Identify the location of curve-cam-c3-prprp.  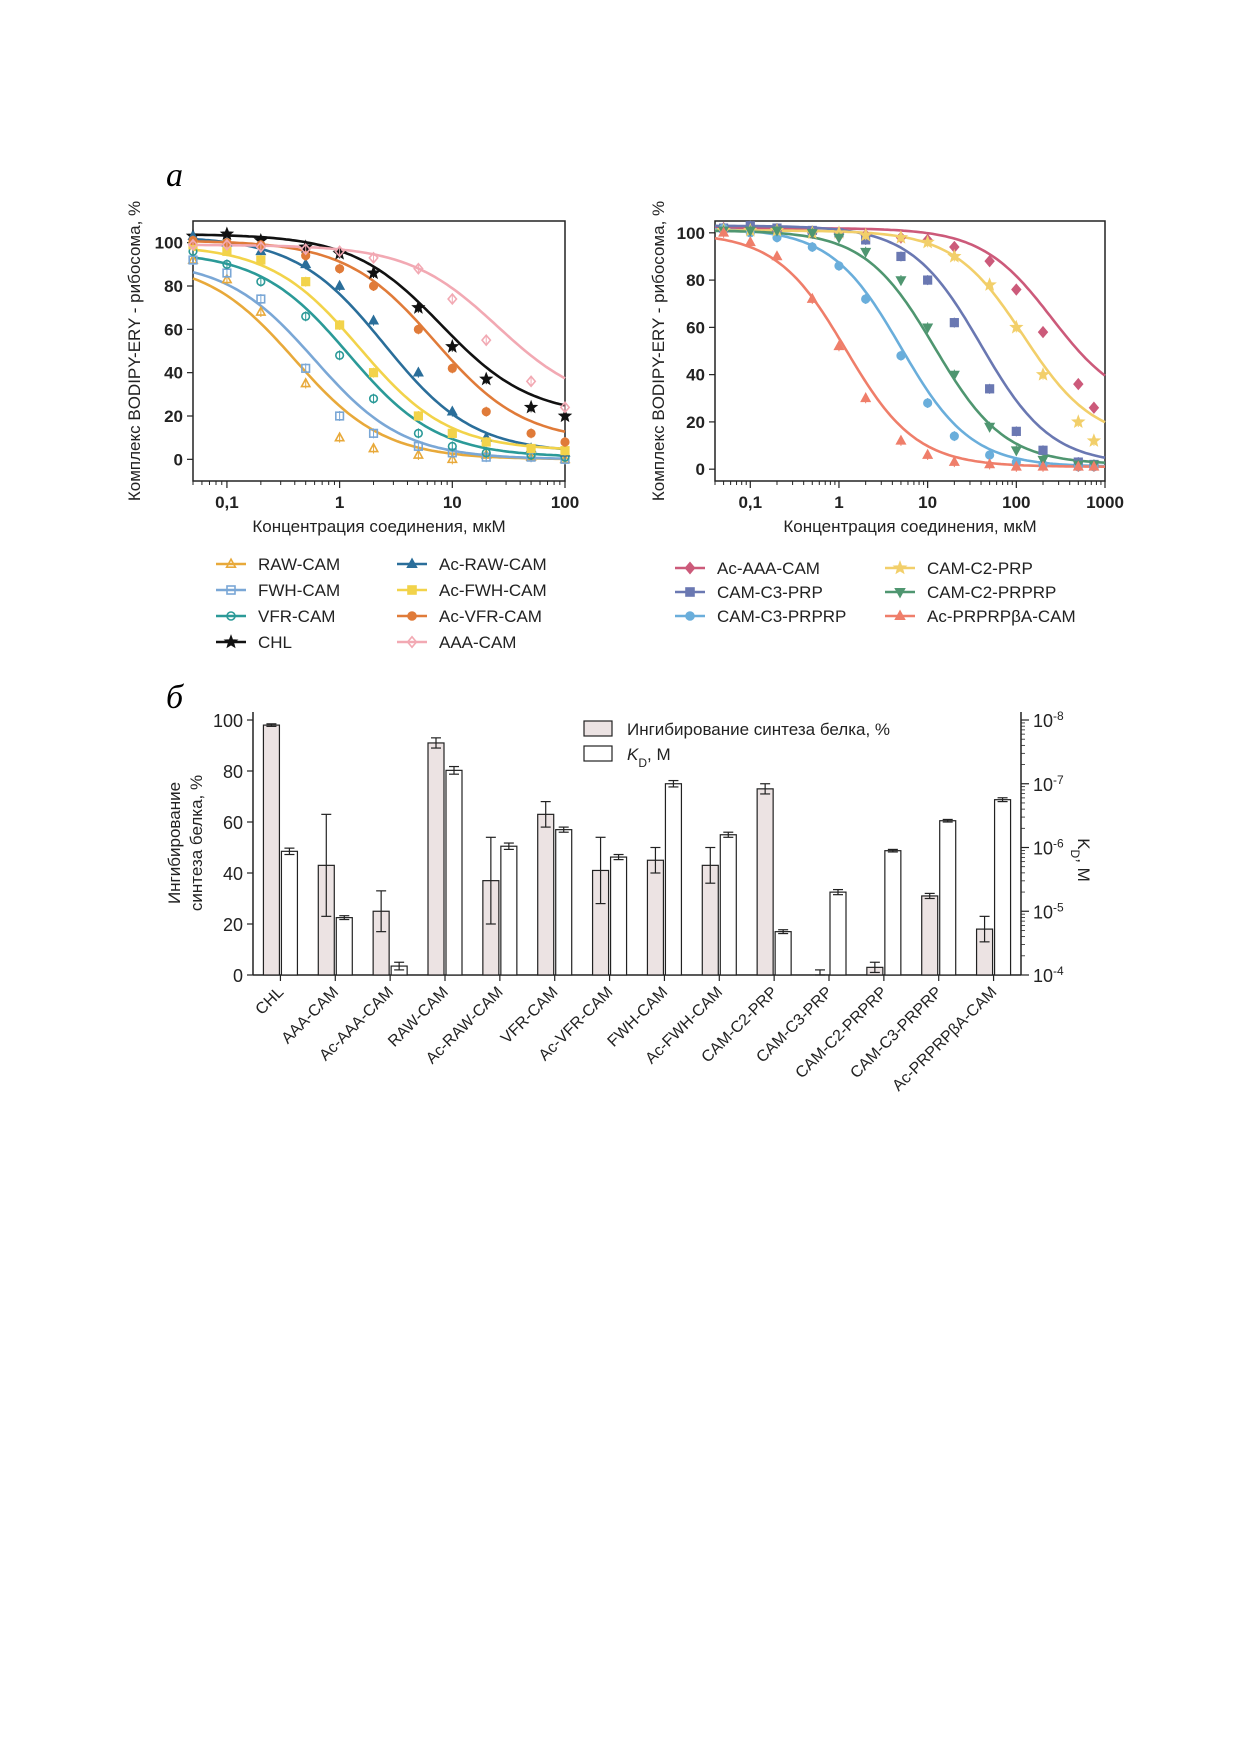
(910, 348).